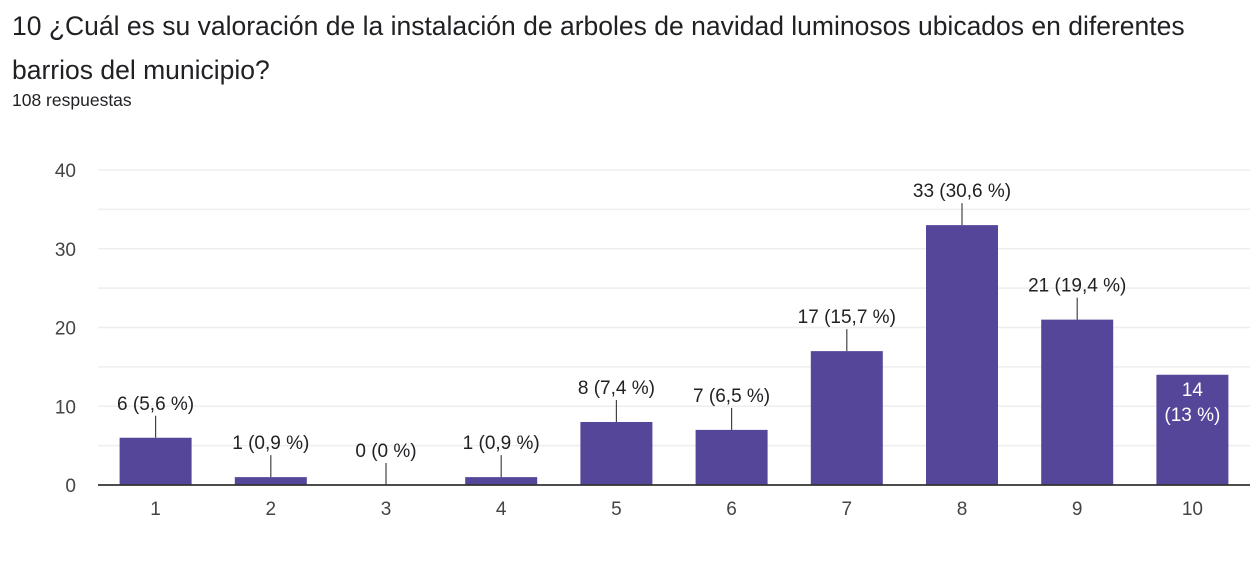 The image size is (1250, 571). I want to click on x-tick-label: 4, so click(501, 509).